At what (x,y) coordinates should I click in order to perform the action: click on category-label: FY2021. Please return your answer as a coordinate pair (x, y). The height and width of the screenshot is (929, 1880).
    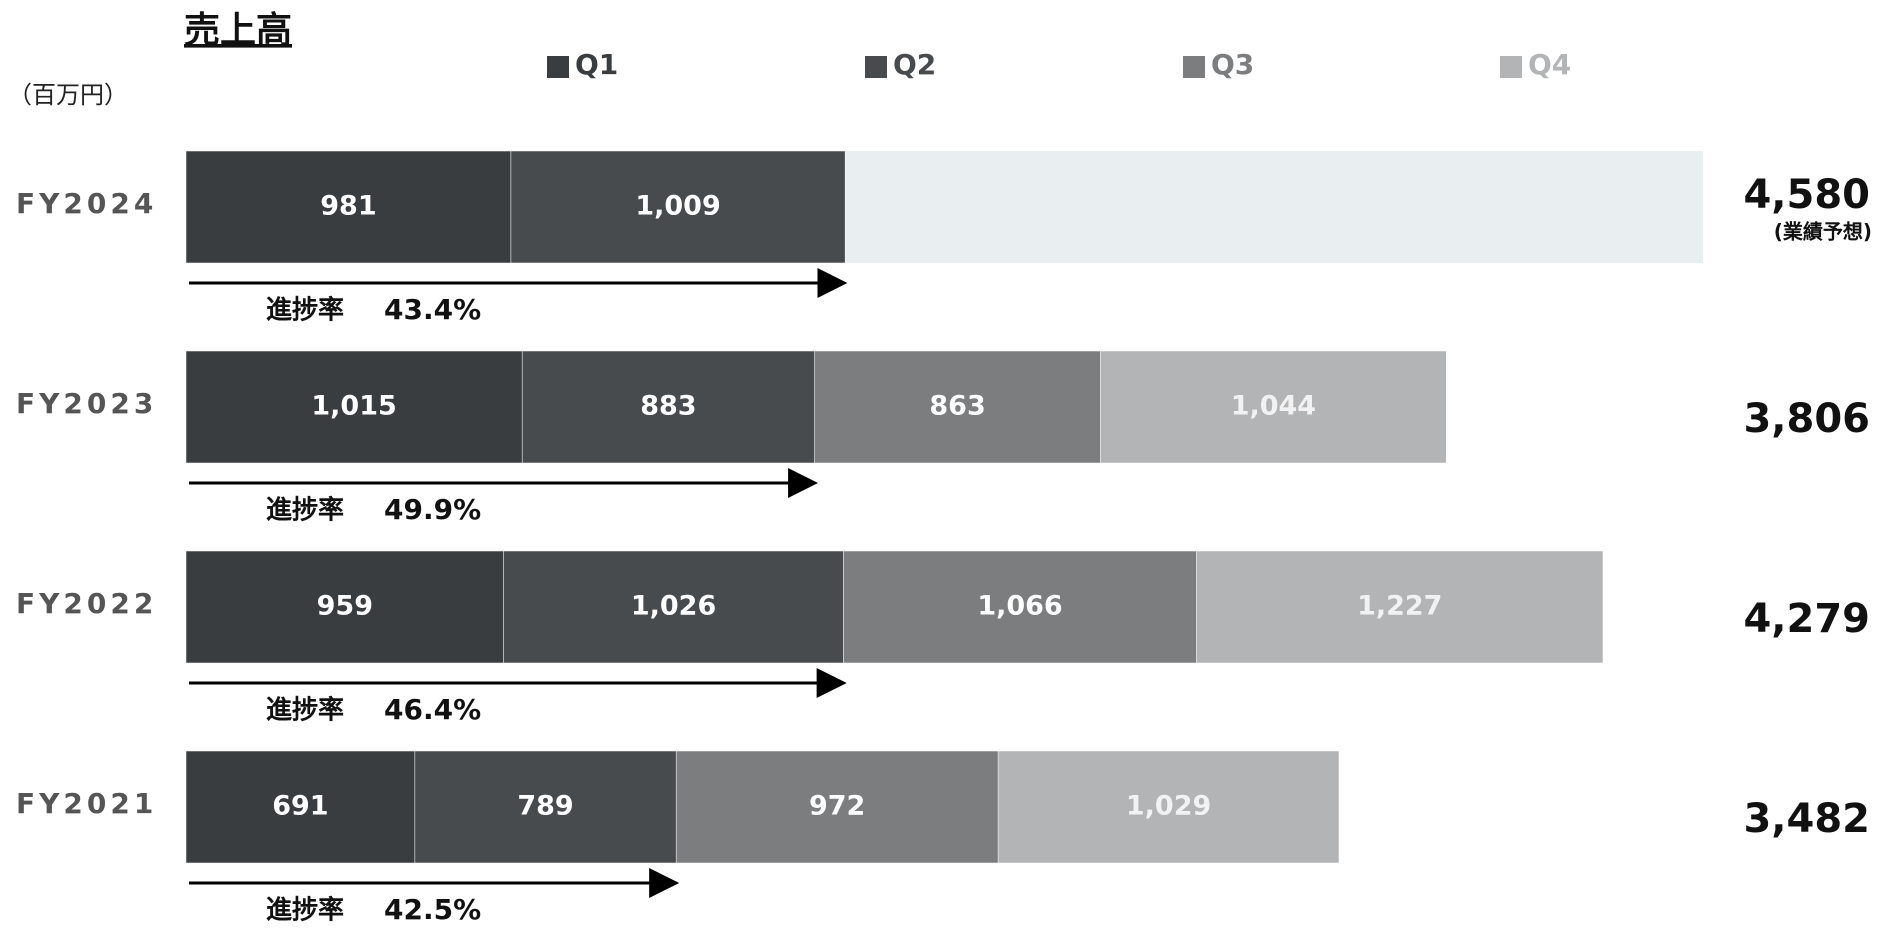
    Looking at the image, I should click on (86, 803).